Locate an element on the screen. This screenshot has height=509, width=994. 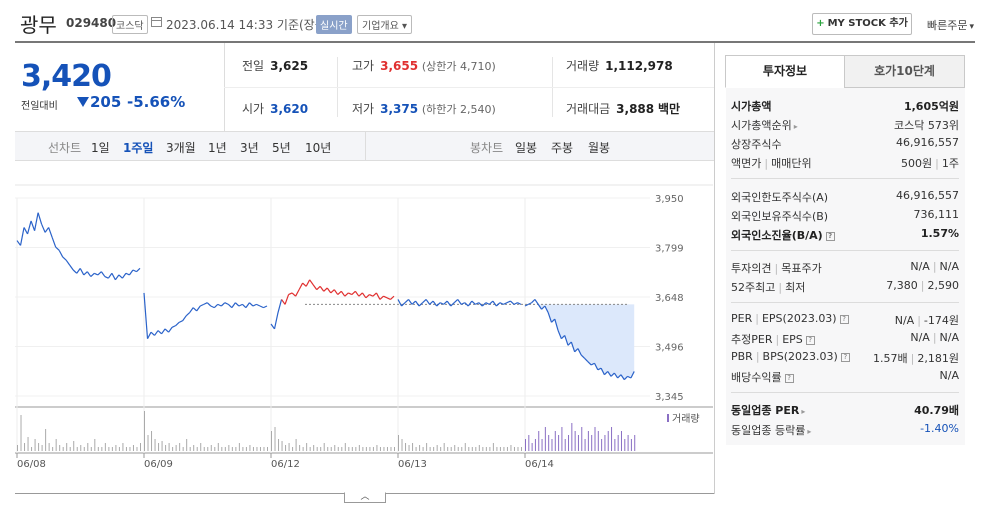
candle-monthly: 월봉 is located at coordinates (599, 148).